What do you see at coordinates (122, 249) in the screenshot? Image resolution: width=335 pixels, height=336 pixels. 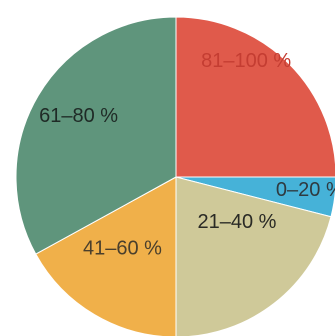 I see `pie-slice-label: 41–60 %` at bounding box center [122, 249].